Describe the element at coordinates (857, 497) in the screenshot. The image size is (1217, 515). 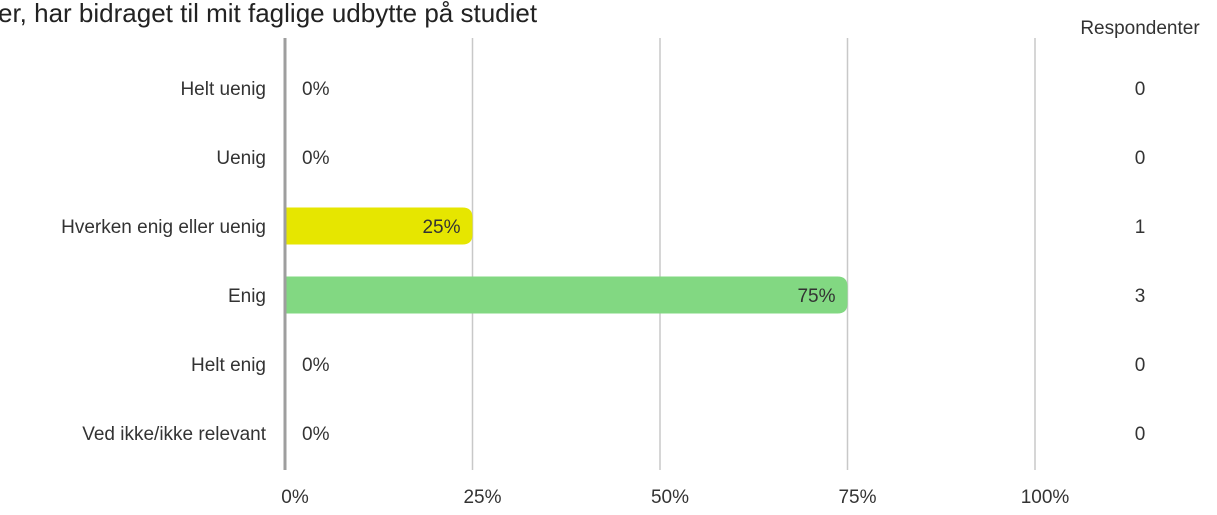
I see `x-tick-label: 75%` at that location.